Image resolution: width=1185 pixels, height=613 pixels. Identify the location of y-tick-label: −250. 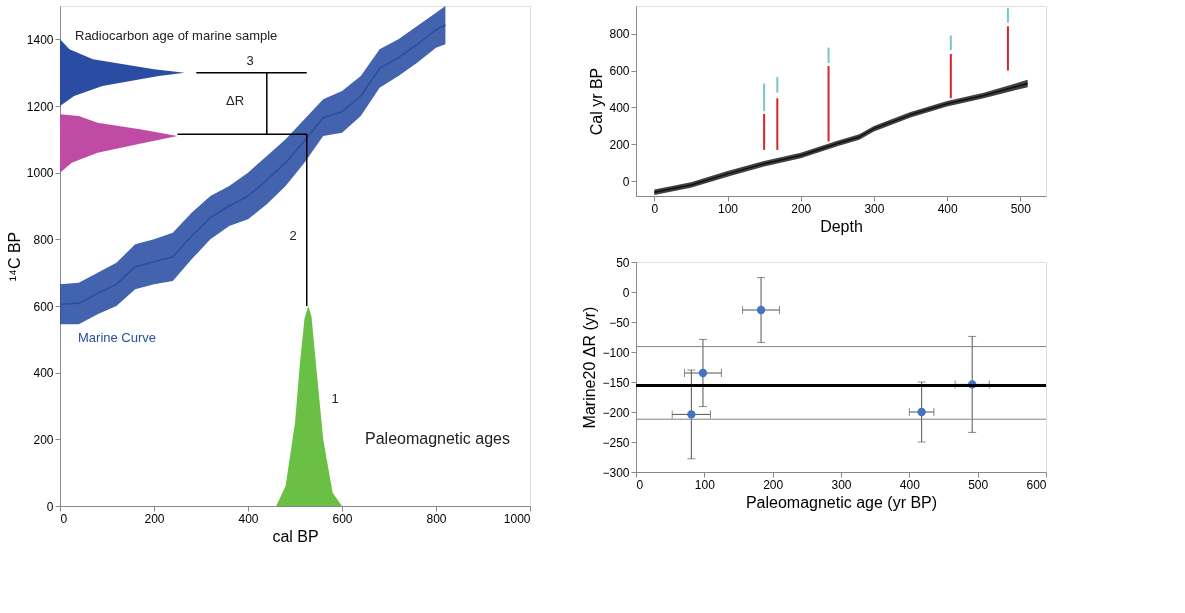
(616, 442).